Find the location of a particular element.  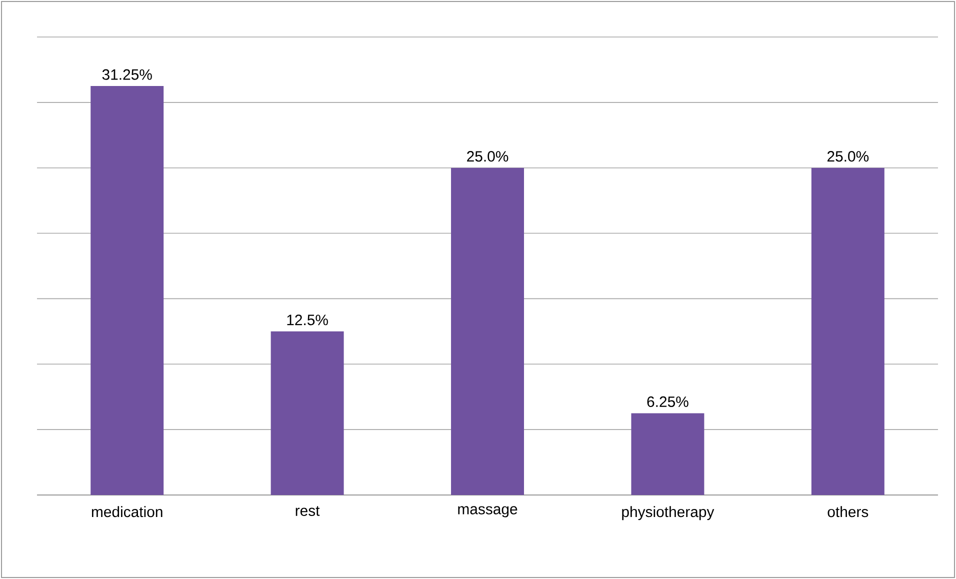

x-tick-label: medication is located at coordinates (127, 512).